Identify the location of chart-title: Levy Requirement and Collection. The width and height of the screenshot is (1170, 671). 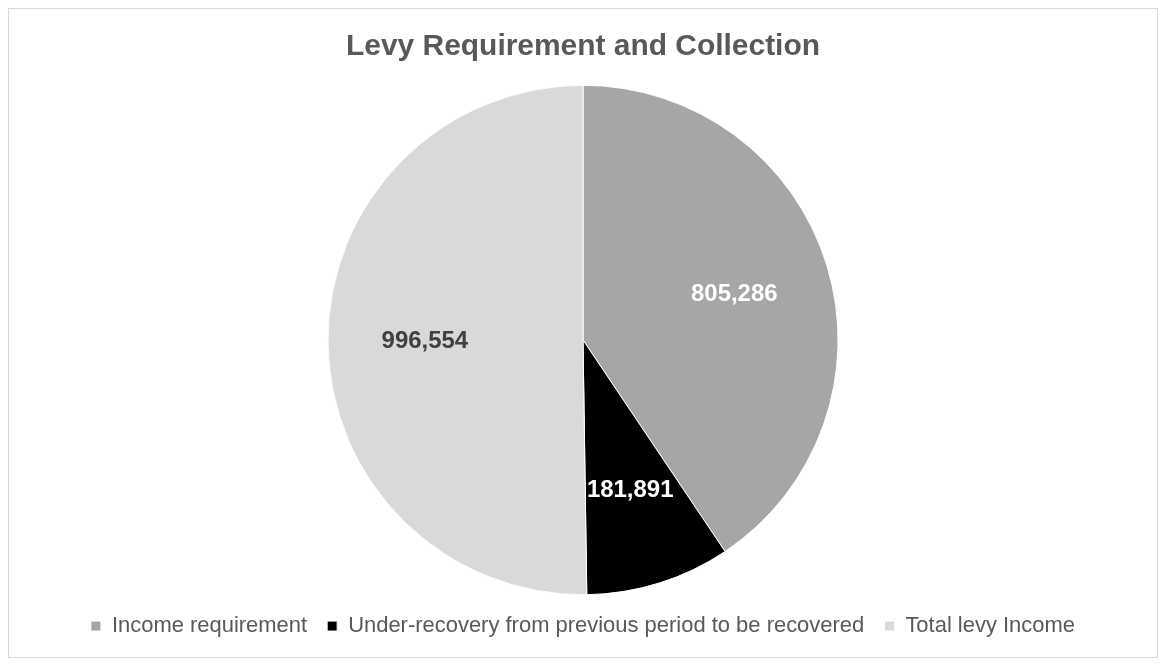
(583, 45).